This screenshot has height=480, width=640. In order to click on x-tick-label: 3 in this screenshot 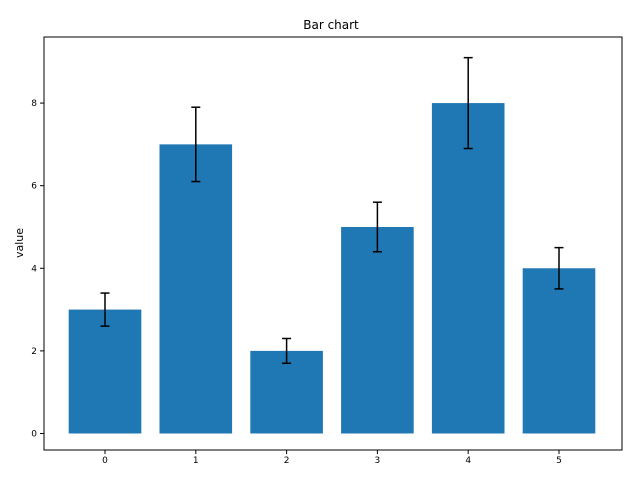, I will do `click(378, 461)`.